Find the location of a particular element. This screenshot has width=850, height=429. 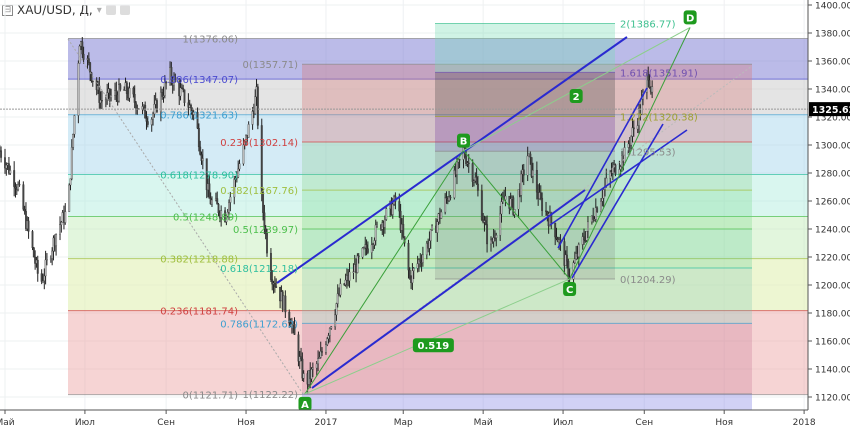

fib-level-label: 0.618(1278.90) is located at coordinates (199, 176).